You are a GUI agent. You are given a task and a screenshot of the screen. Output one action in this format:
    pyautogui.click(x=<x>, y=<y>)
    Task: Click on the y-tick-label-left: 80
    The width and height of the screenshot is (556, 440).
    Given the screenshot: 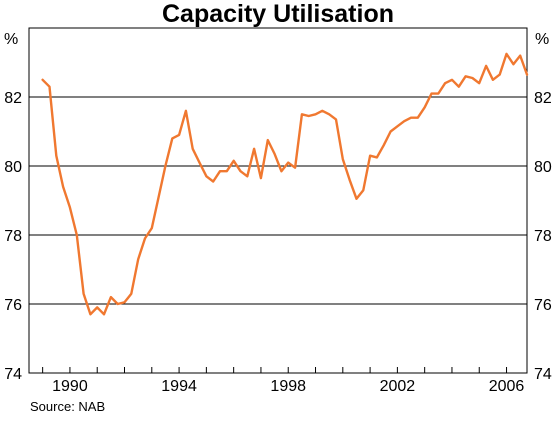 What is the action you would take?
    pyautogui.click(x=13, y=167)
    